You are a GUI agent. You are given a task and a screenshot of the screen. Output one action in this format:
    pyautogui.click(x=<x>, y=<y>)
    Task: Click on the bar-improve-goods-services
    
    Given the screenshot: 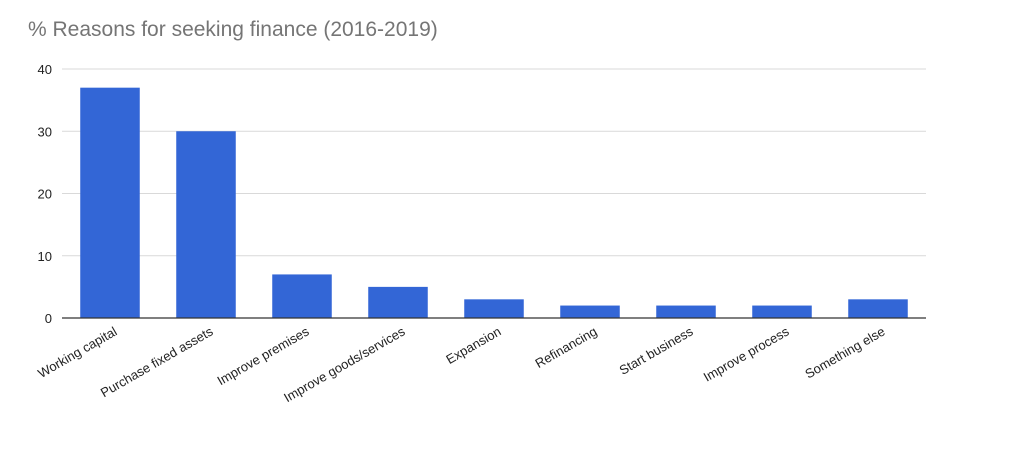 What is the action you would take?
    pyautogui.click(x=398, y=302)
    